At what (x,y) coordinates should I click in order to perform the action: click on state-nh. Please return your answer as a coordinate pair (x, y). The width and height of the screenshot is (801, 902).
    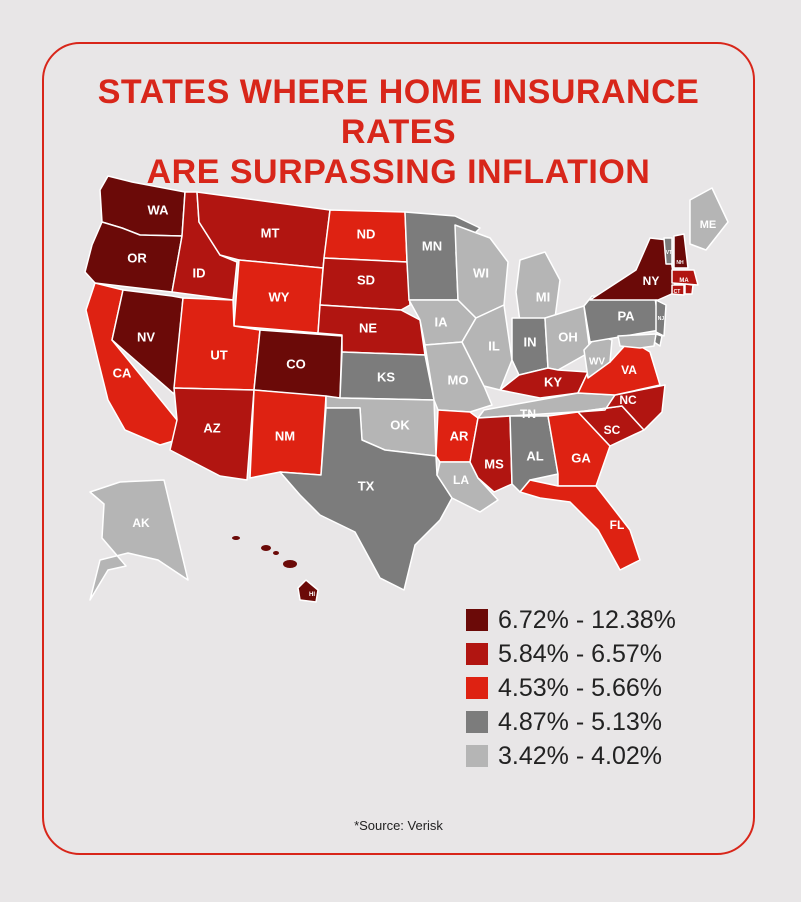
    Looking at the image, I should click on (681, 251).